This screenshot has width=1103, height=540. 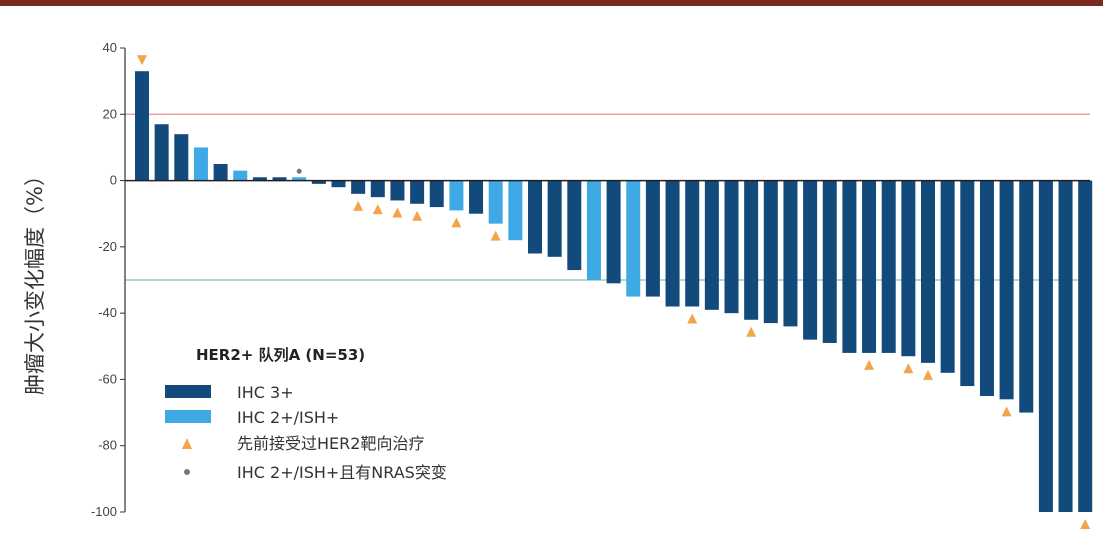 I want to click on top-border-rule, so click(x=551, y=3).